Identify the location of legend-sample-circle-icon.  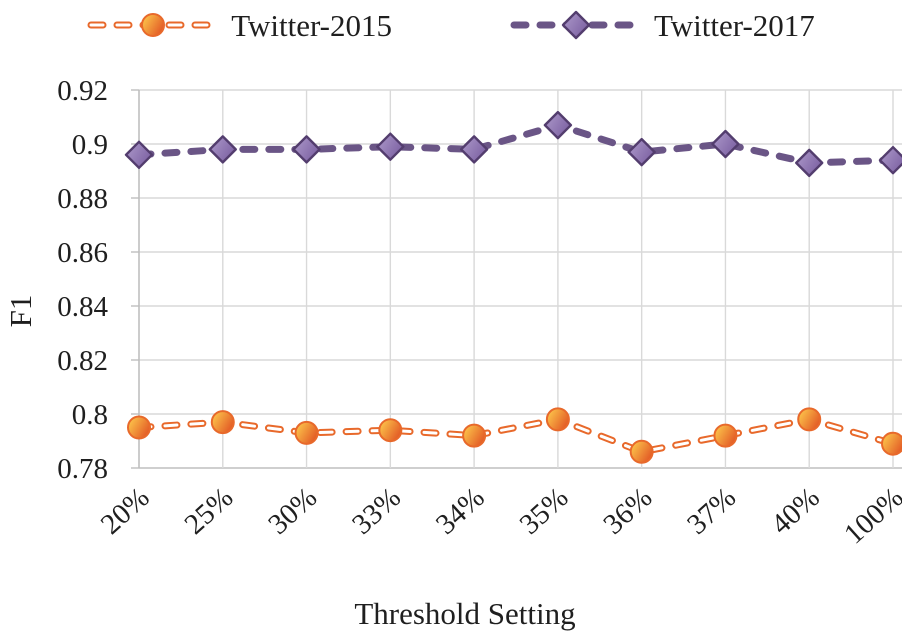
(153, 25).